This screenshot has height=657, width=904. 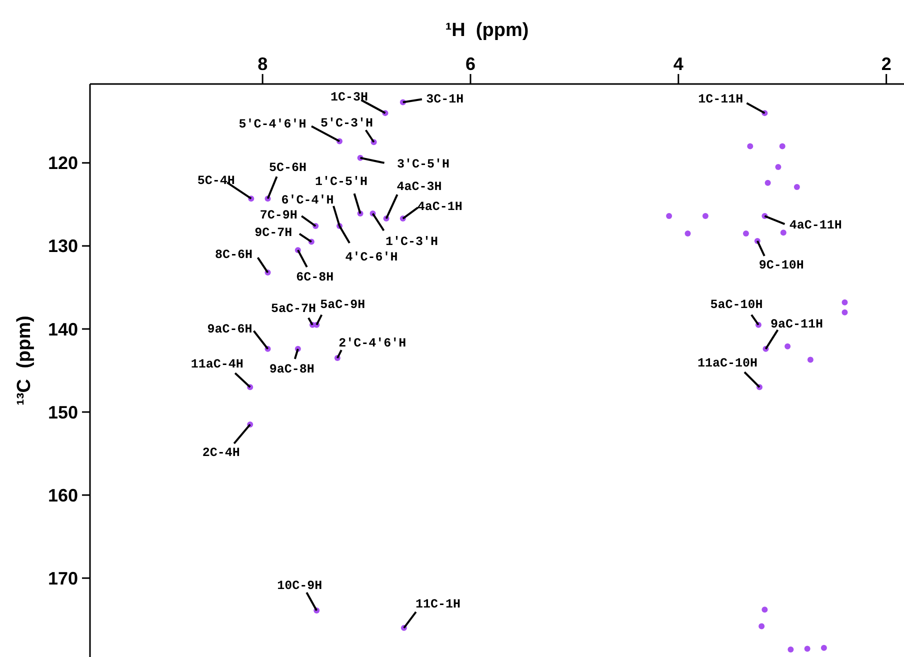 I want to click on annotation: 11C-1H, so click(x=437, y=604).